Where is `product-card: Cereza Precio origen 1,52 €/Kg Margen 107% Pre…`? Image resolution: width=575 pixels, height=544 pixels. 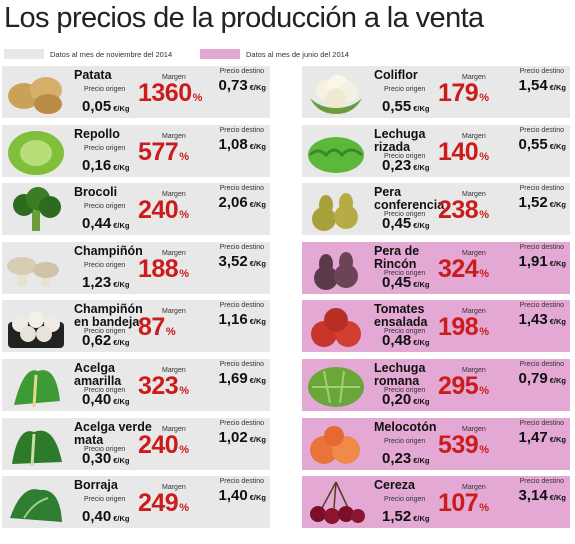 product-card: Cereza Precio origen 1,52 €/Kg Margen 107% Pre… is located at coordinates (436, 502).